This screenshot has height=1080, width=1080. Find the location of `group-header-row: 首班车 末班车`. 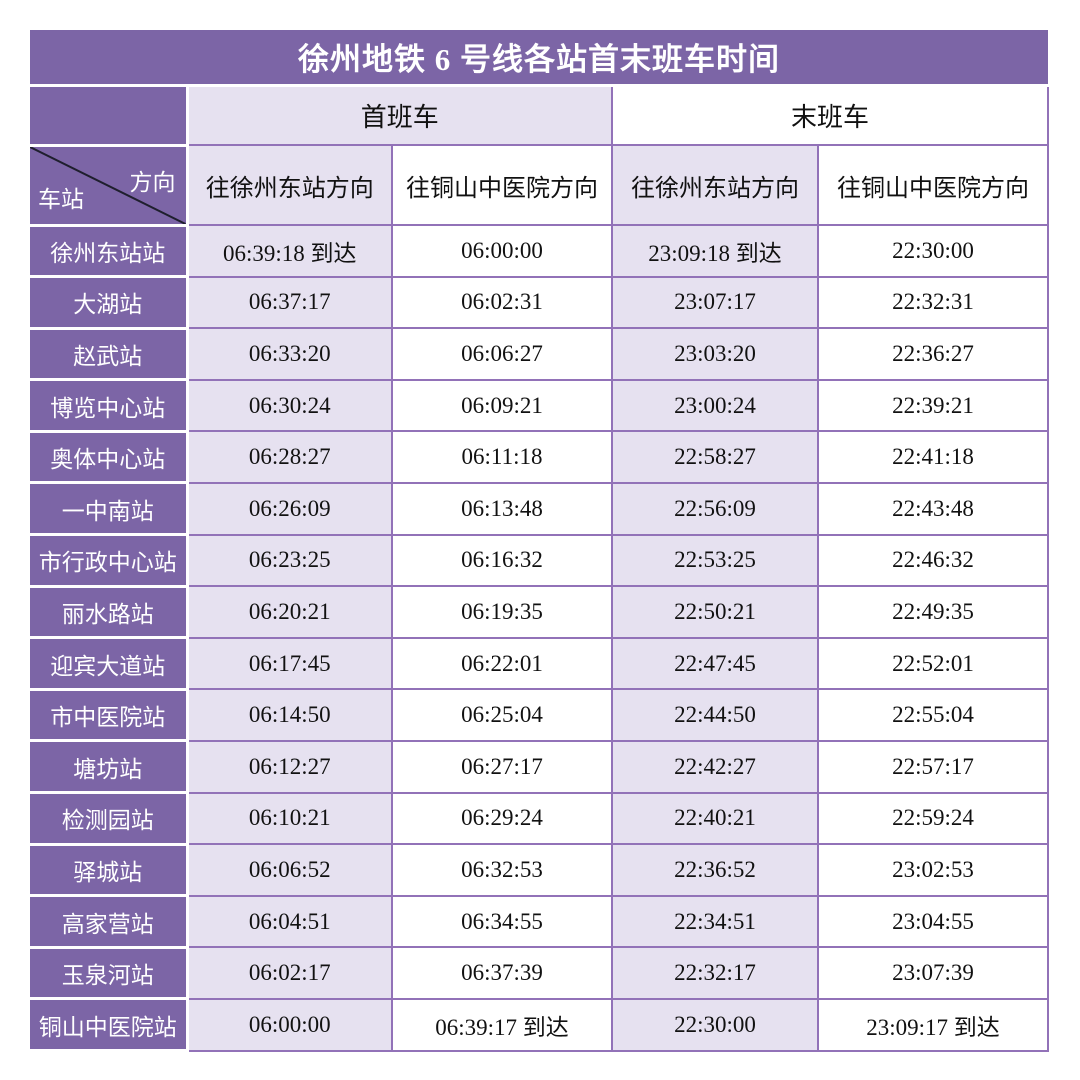

group-header-row: 首班车 末班车 is located at coordinates (540, 116).